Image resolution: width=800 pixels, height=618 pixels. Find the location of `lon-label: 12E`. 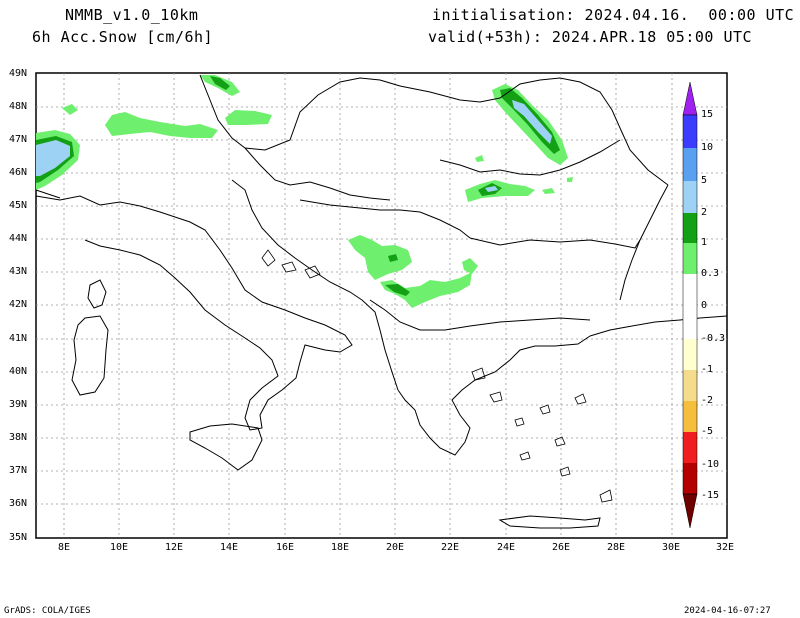

lon-label: 12E is located at coordinates (174, 547).